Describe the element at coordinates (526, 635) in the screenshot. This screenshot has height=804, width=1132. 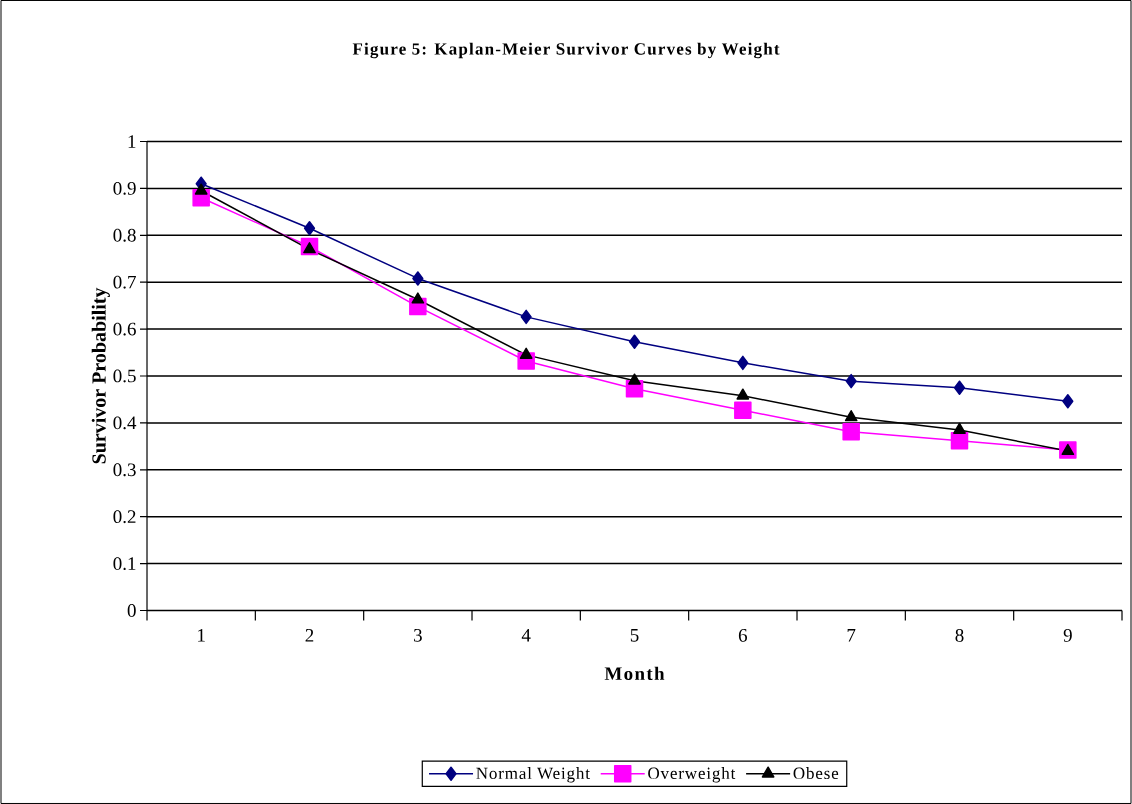
I see `x-tick-label: 4` at that location.